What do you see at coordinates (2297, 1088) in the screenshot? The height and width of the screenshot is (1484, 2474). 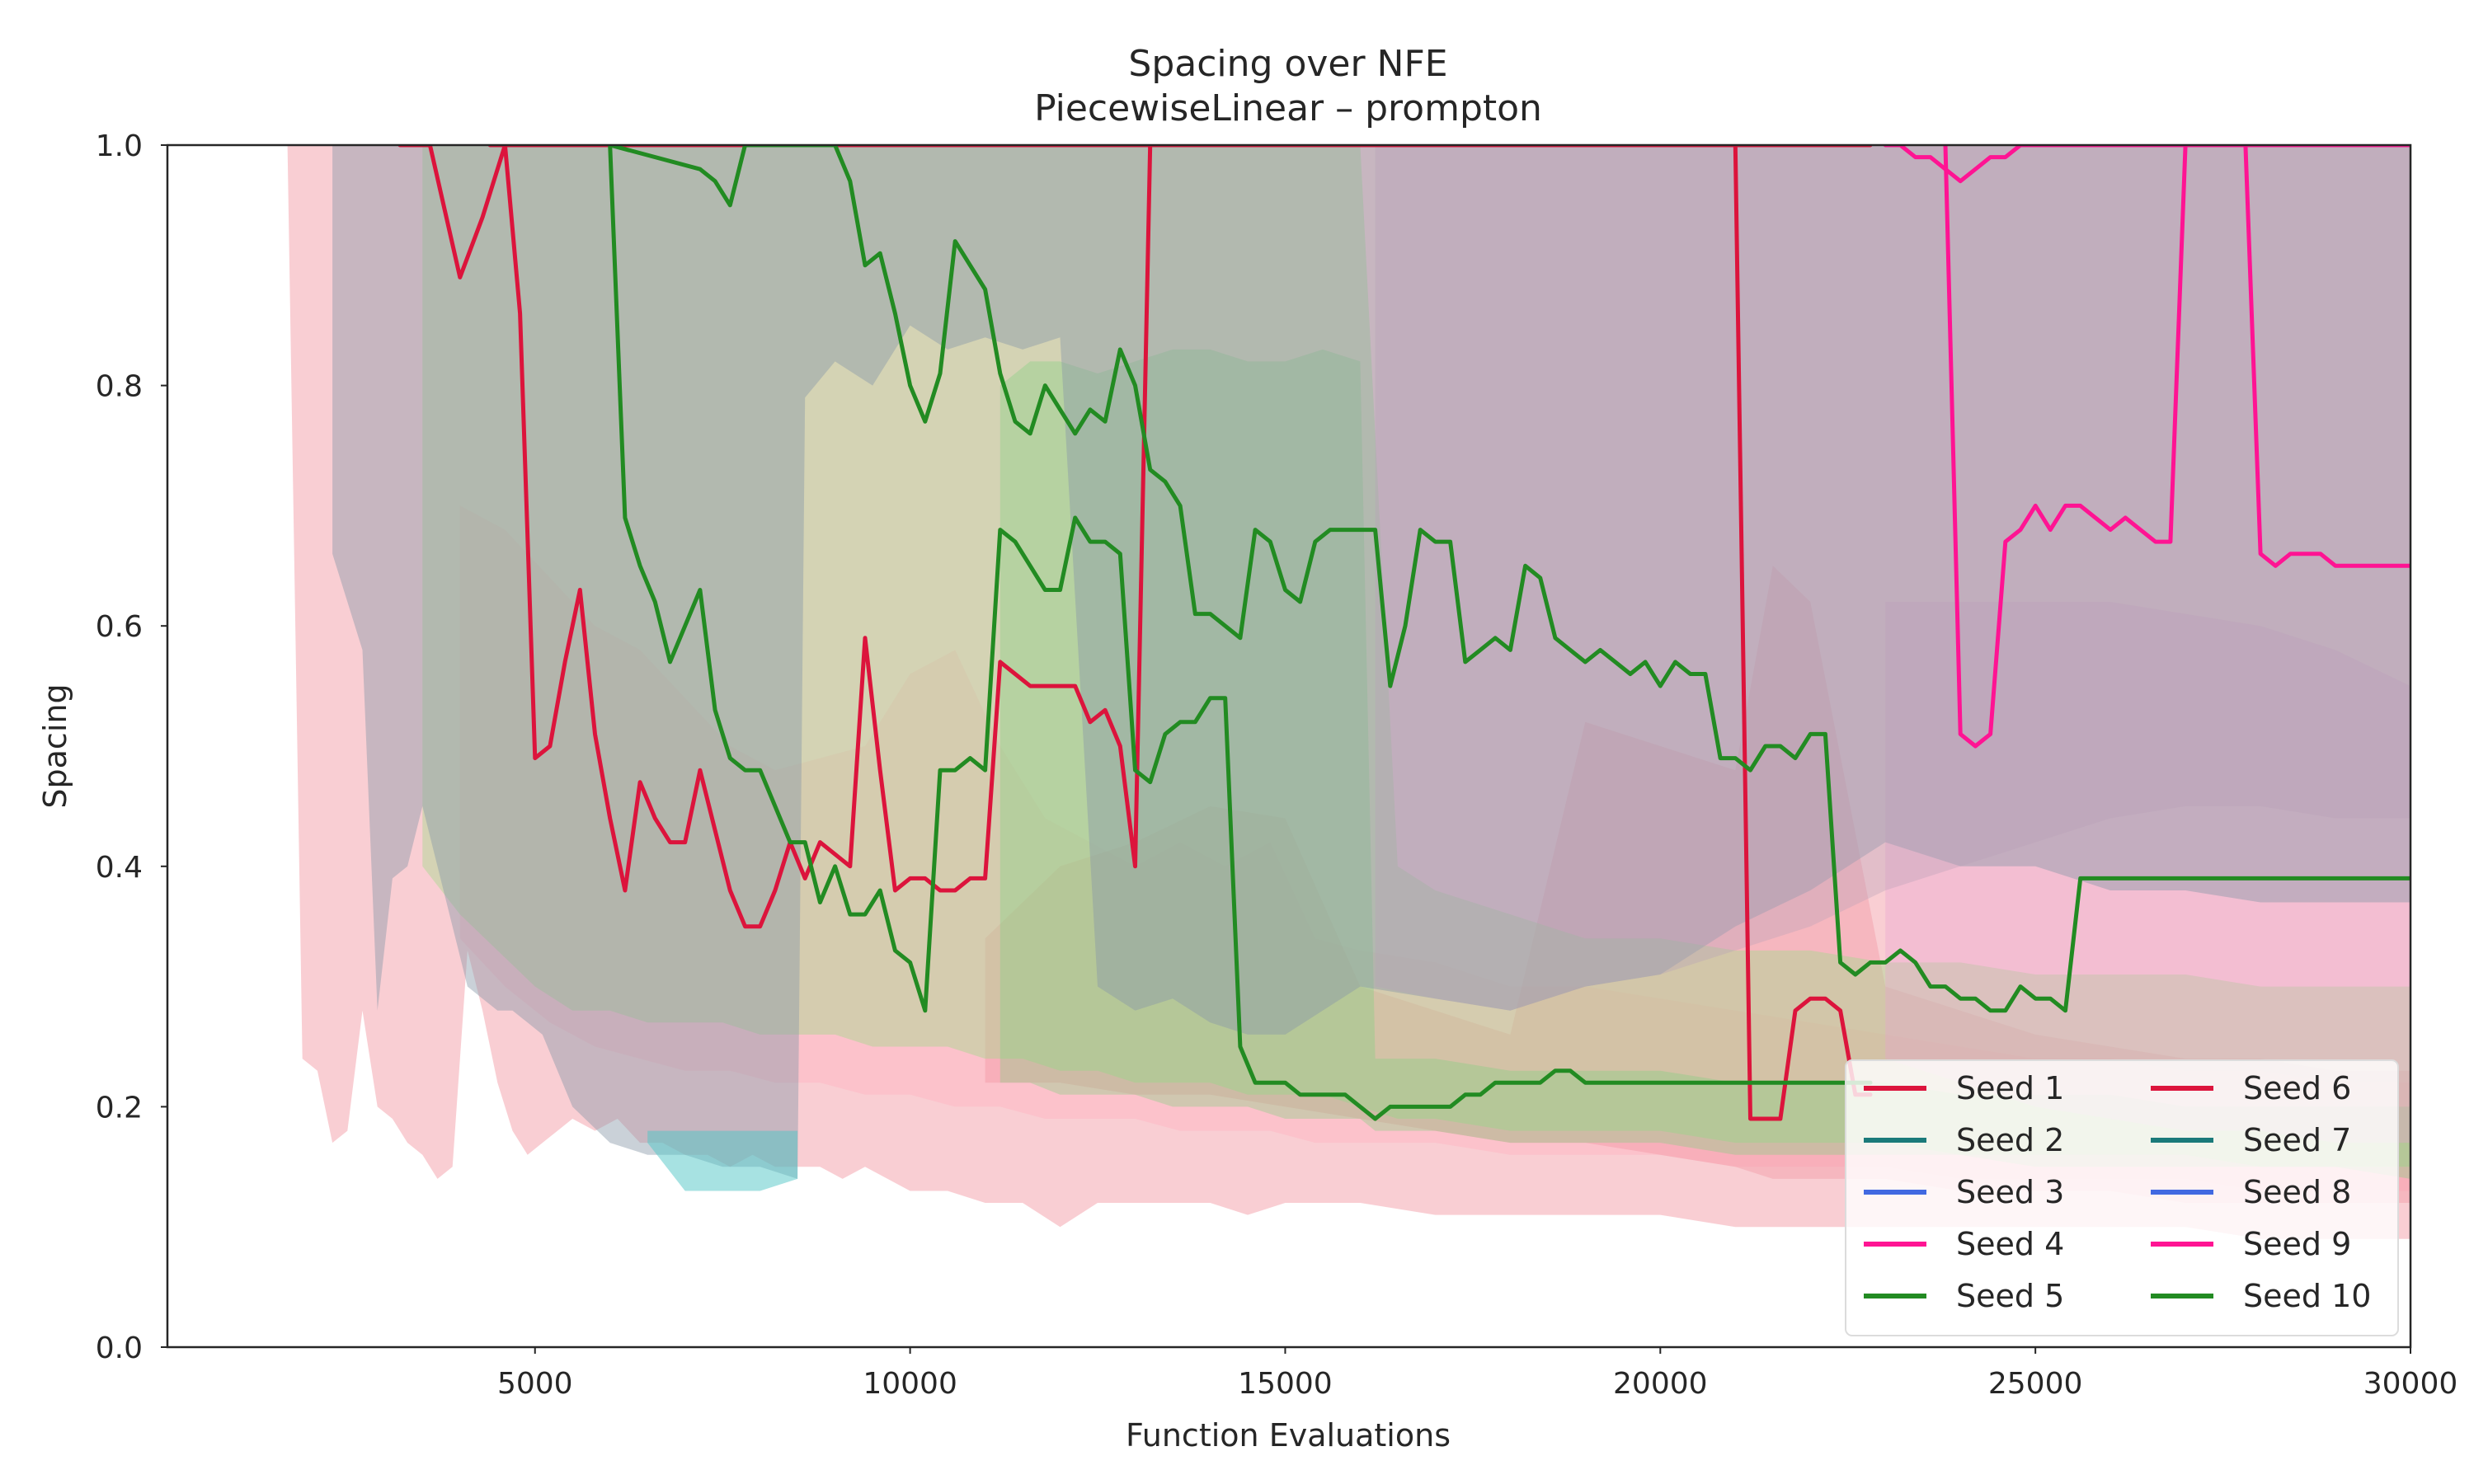 I see `legend-label-seed-6: Seed 6` at bounding box center [2297, 1088].